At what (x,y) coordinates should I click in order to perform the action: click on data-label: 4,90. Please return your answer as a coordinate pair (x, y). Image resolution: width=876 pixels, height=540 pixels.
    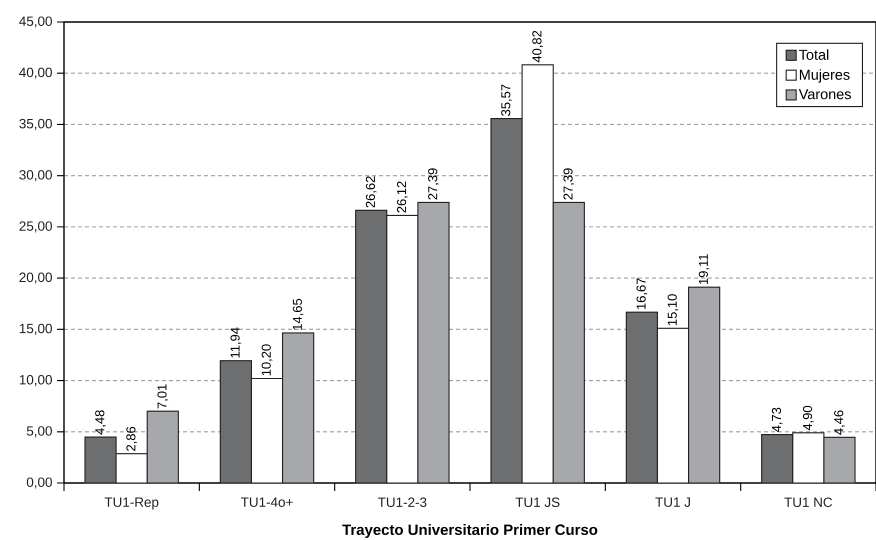
    Looking at the image, I should click on (808, 418).